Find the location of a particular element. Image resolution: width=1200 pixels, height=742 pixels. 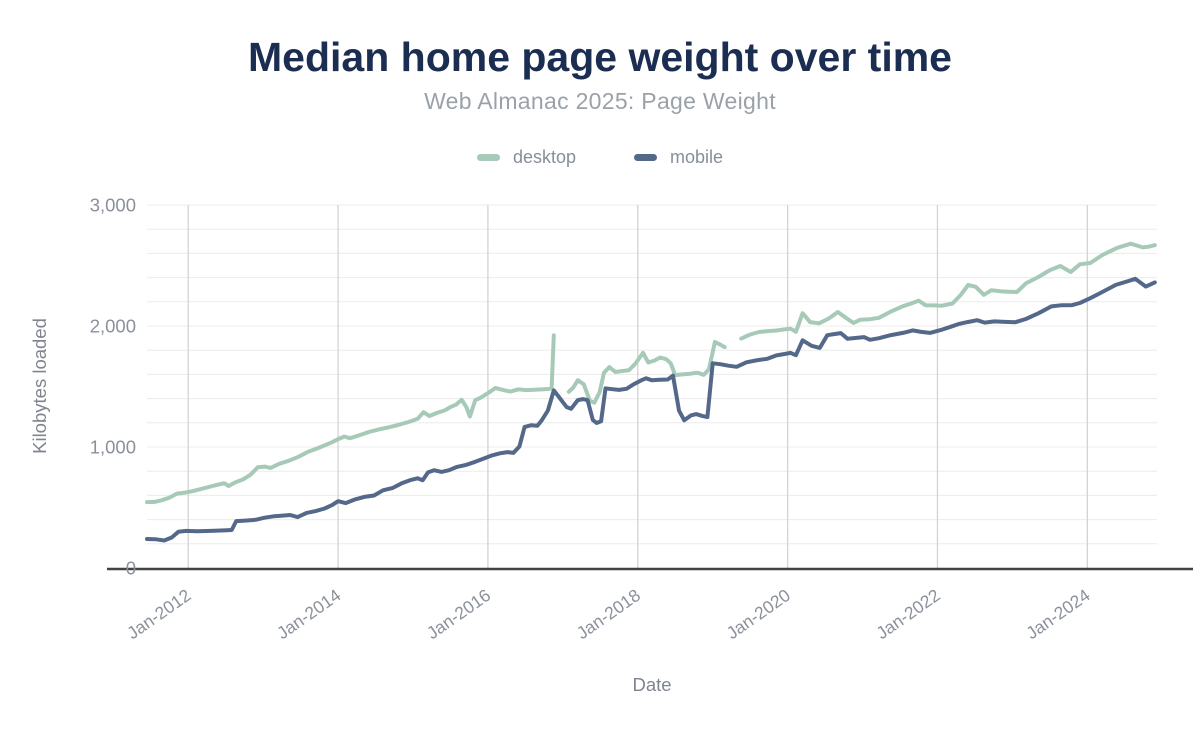

legend: desktop mobile is located at coordinates (600, 157).